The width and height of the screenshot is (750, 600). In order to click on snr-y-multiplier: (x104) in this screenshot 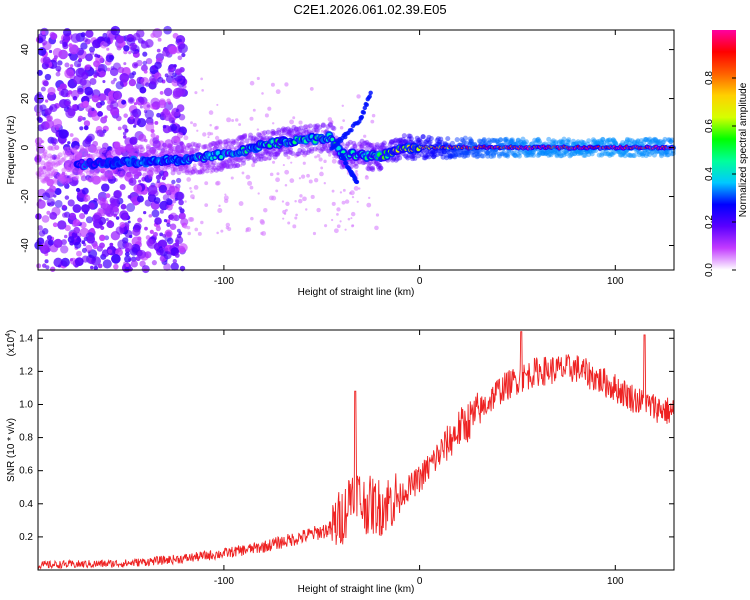, I will do `click(11, 343)`.